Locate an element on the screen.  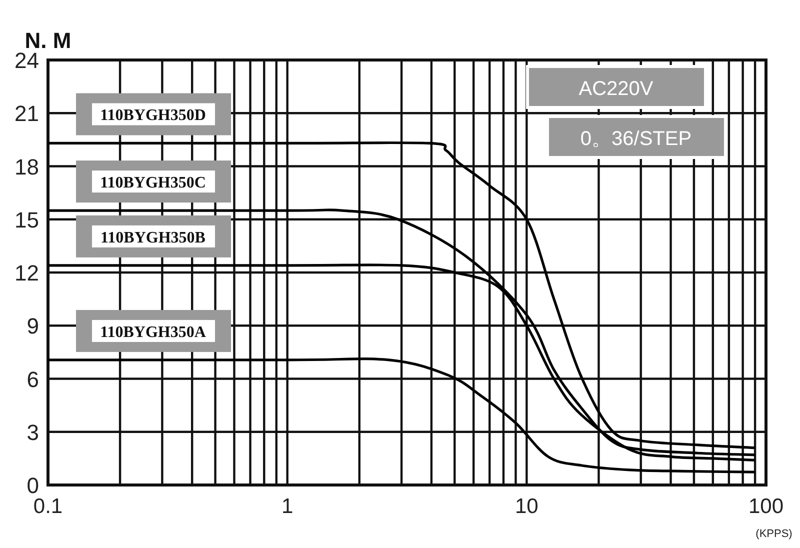
y-tick-label: 18 is located at coordinates (26, 167).